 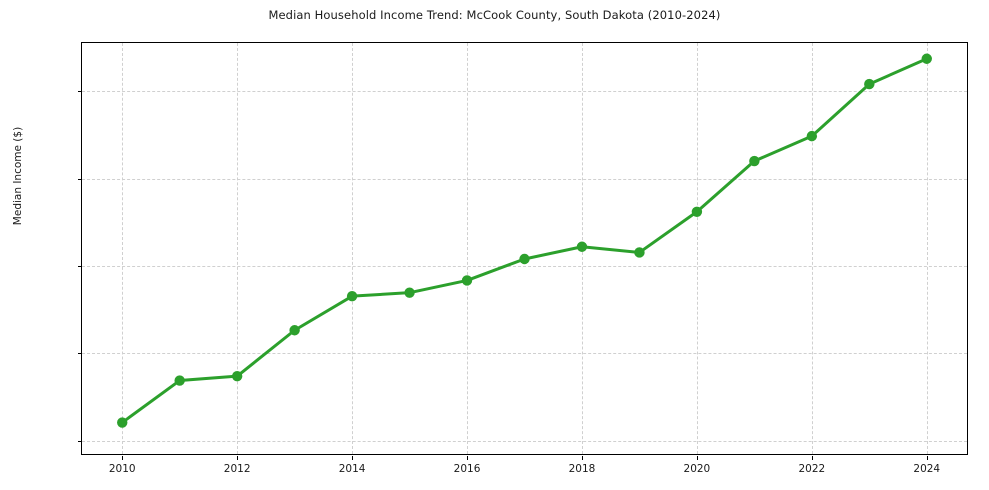 I want to click on x-tick-label: 2022, so click(x=812, y=469).